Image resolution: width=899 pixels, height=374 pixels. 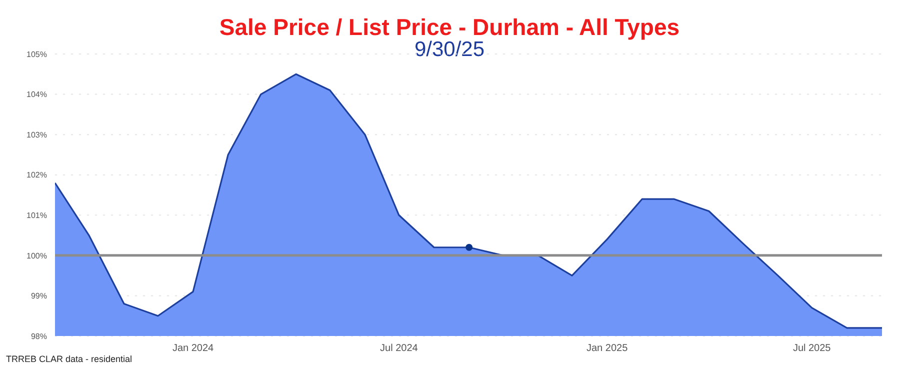 I want to click on x-tick-label: Jan 2025, so click(x=607, y=348).